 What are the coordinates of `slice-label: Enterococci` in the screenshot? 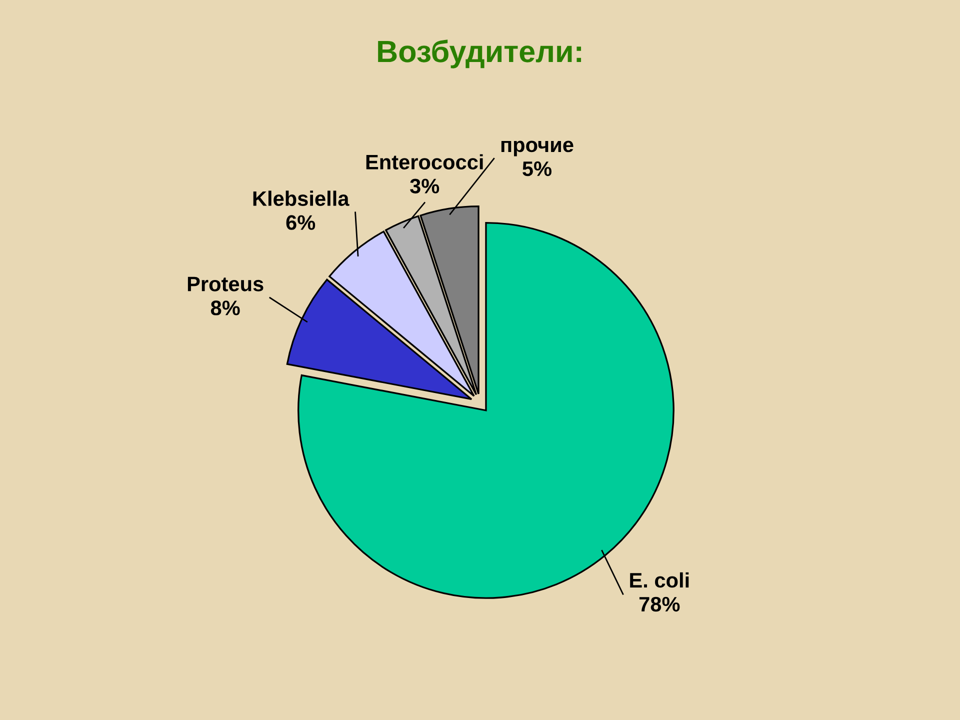 It's located at (424, 162).